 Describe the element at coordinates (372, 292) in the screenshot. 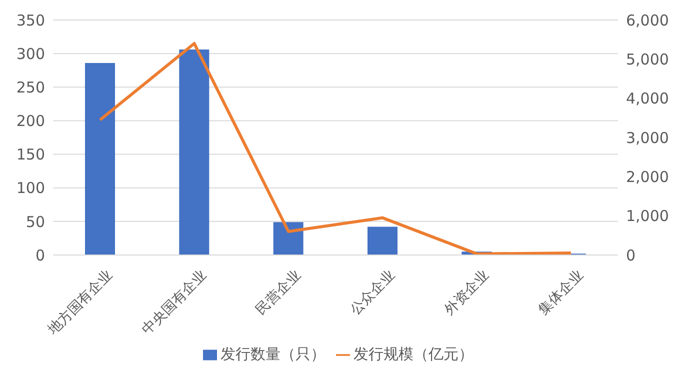

I see `x-tick-label: 公众企业` at that location.